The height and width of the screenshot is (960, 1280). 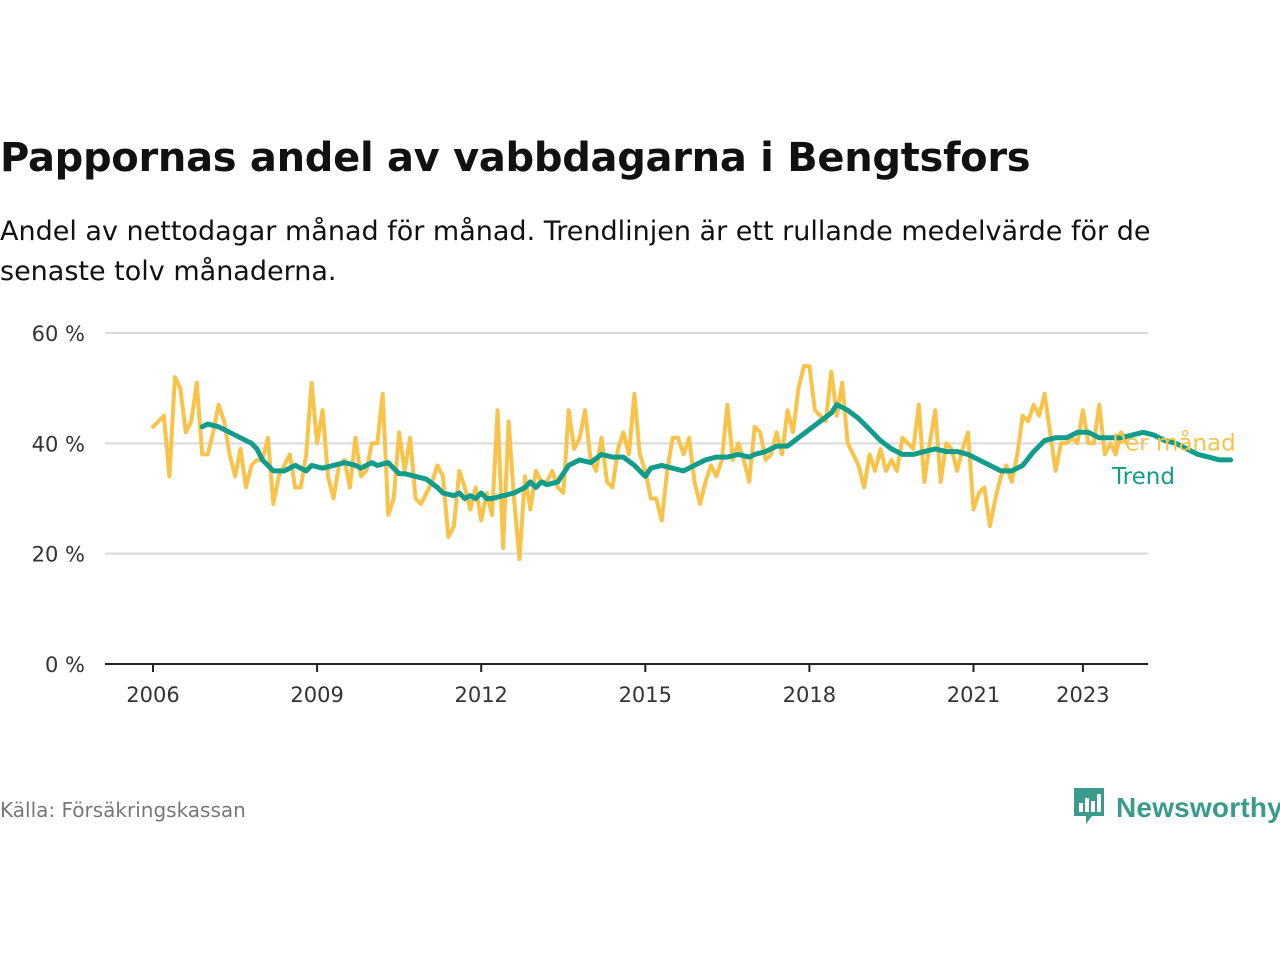 I want to click on y-tick-label: 40 %, so click(x=58, y=444).